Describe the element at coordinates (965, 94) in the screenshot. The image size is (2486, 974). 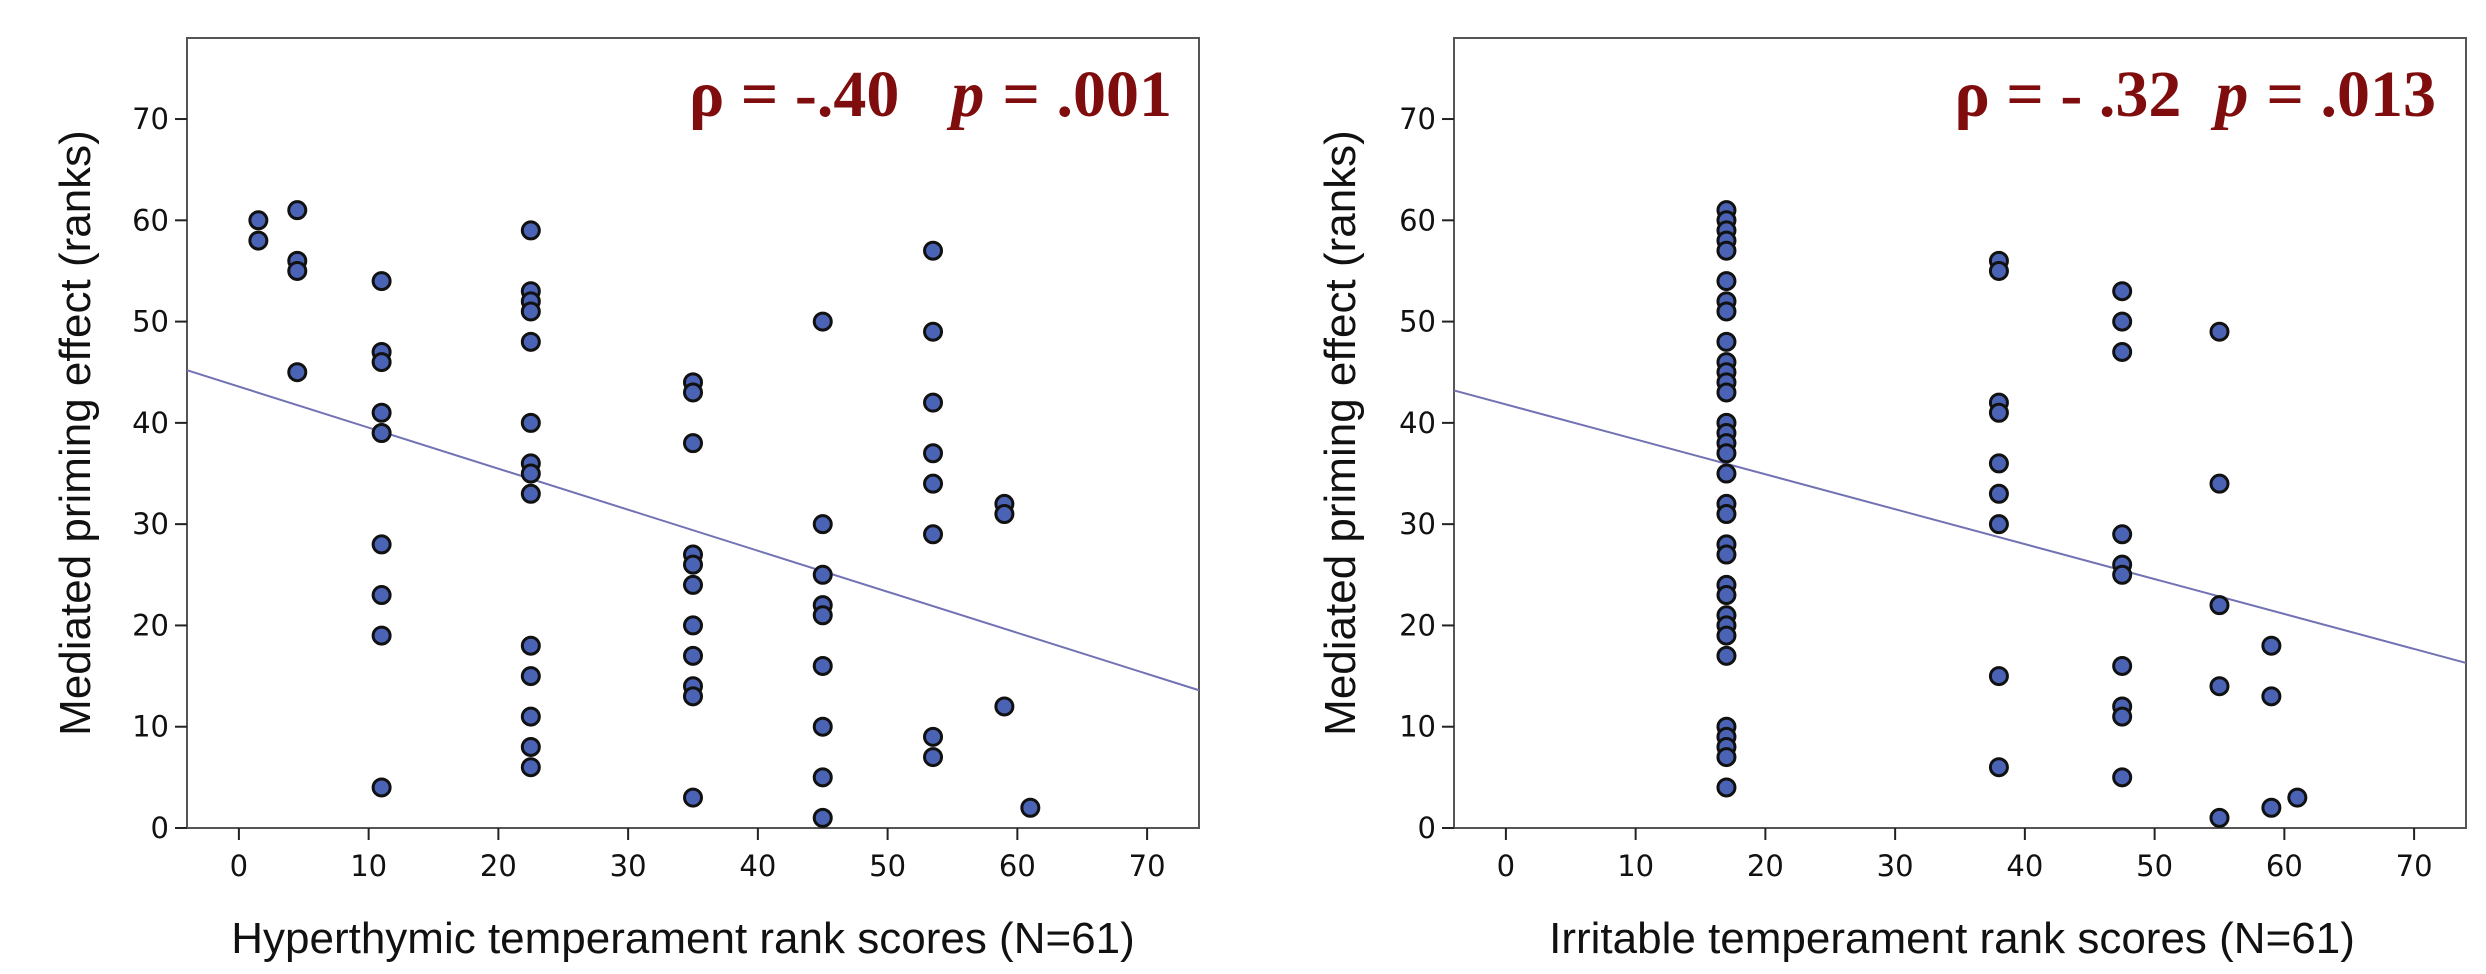
I see `p-symbol: p` at that location.